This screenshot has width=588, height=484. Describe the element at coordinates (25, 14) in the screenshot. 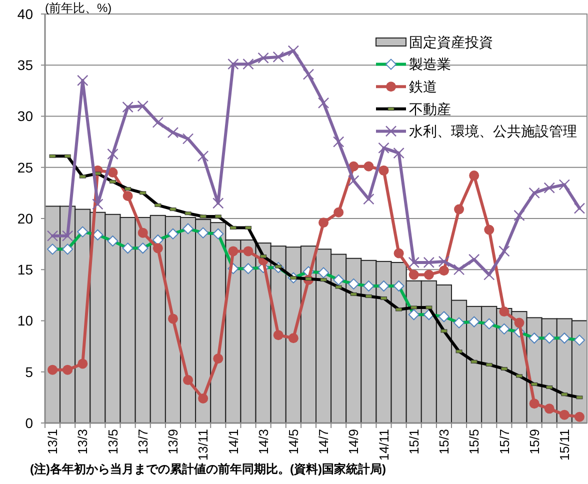

I see `y-tick-label: 40` at that location.